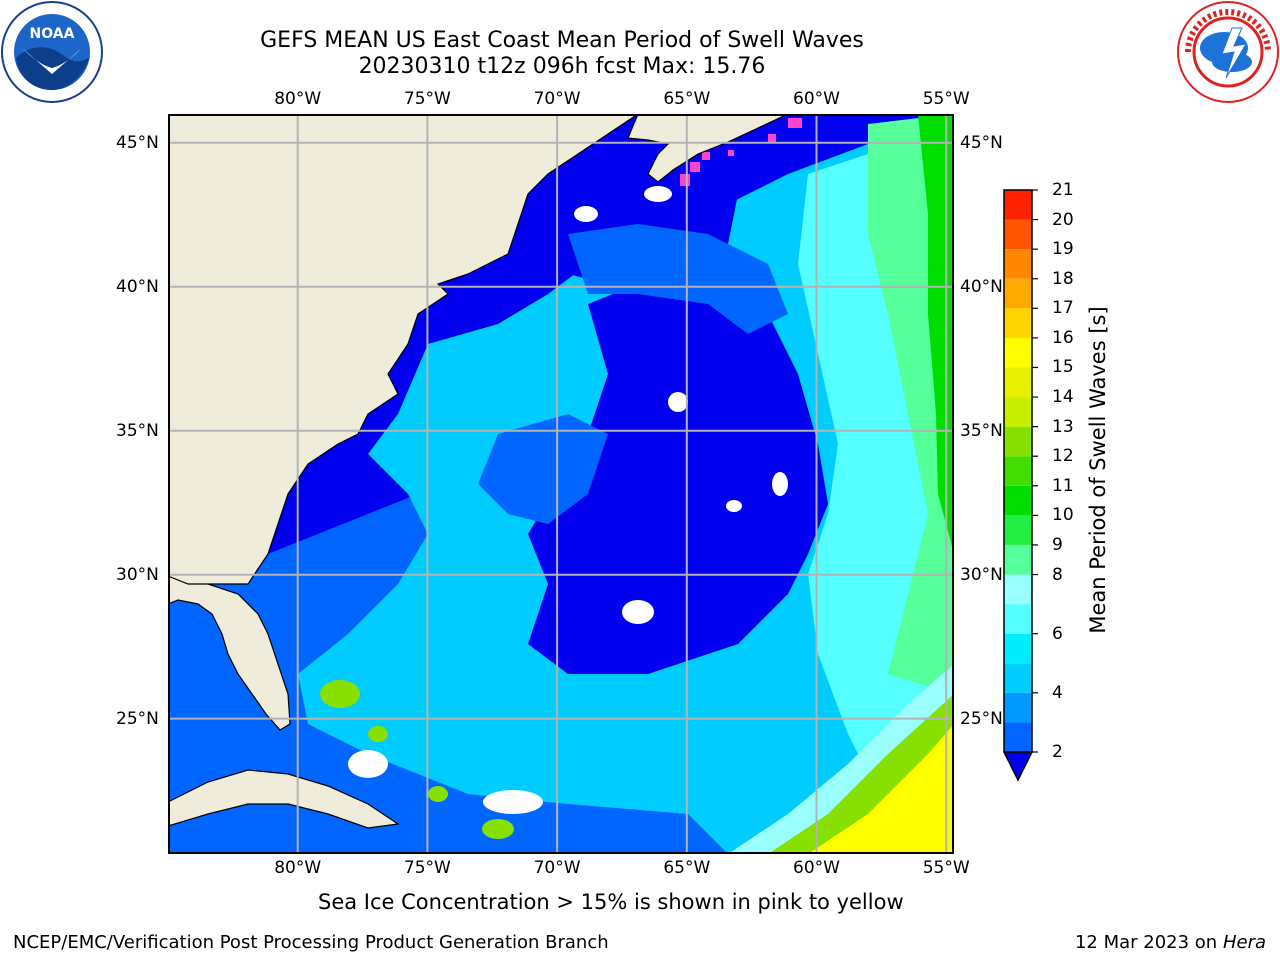  What do you see at coordinates (562, 66) in the screenshot?
I see `forecast-subtitle: 20230310 t12z 096h fcst Max: 15.76` at bounding box center [562, 66].